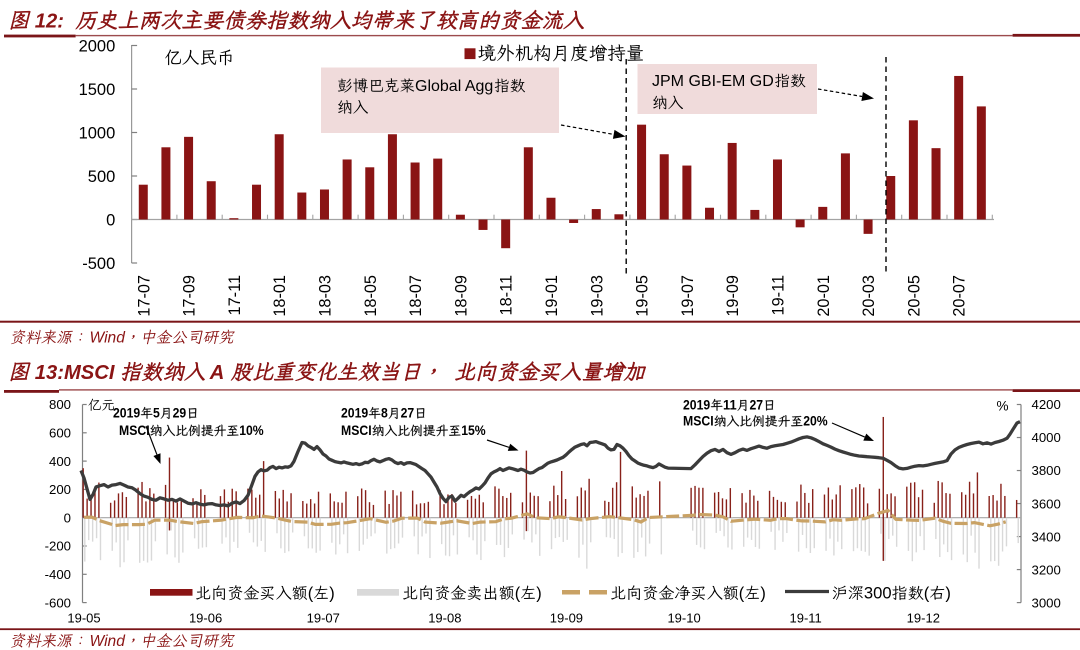 The width and height of the screenshot is (1080, 650). What do you see at coordinates (1046, 437) in the screenshot?
I see `svg-text: 4000` at bounding box center [1046, 437].